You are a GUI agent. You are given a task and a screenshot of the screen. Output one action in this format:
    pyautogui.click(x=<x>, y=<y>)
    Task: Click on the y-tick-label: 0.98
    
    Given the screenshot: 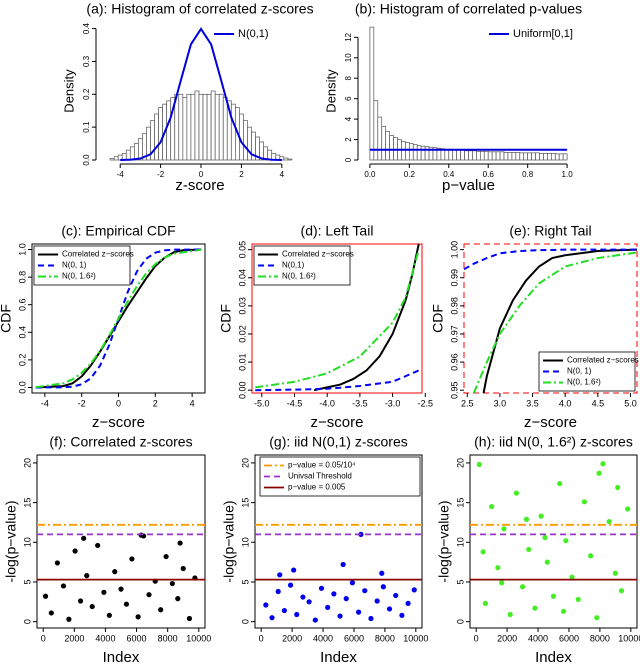 What is the action you would take?
    pyautogui.click(x=454, y=306)
    